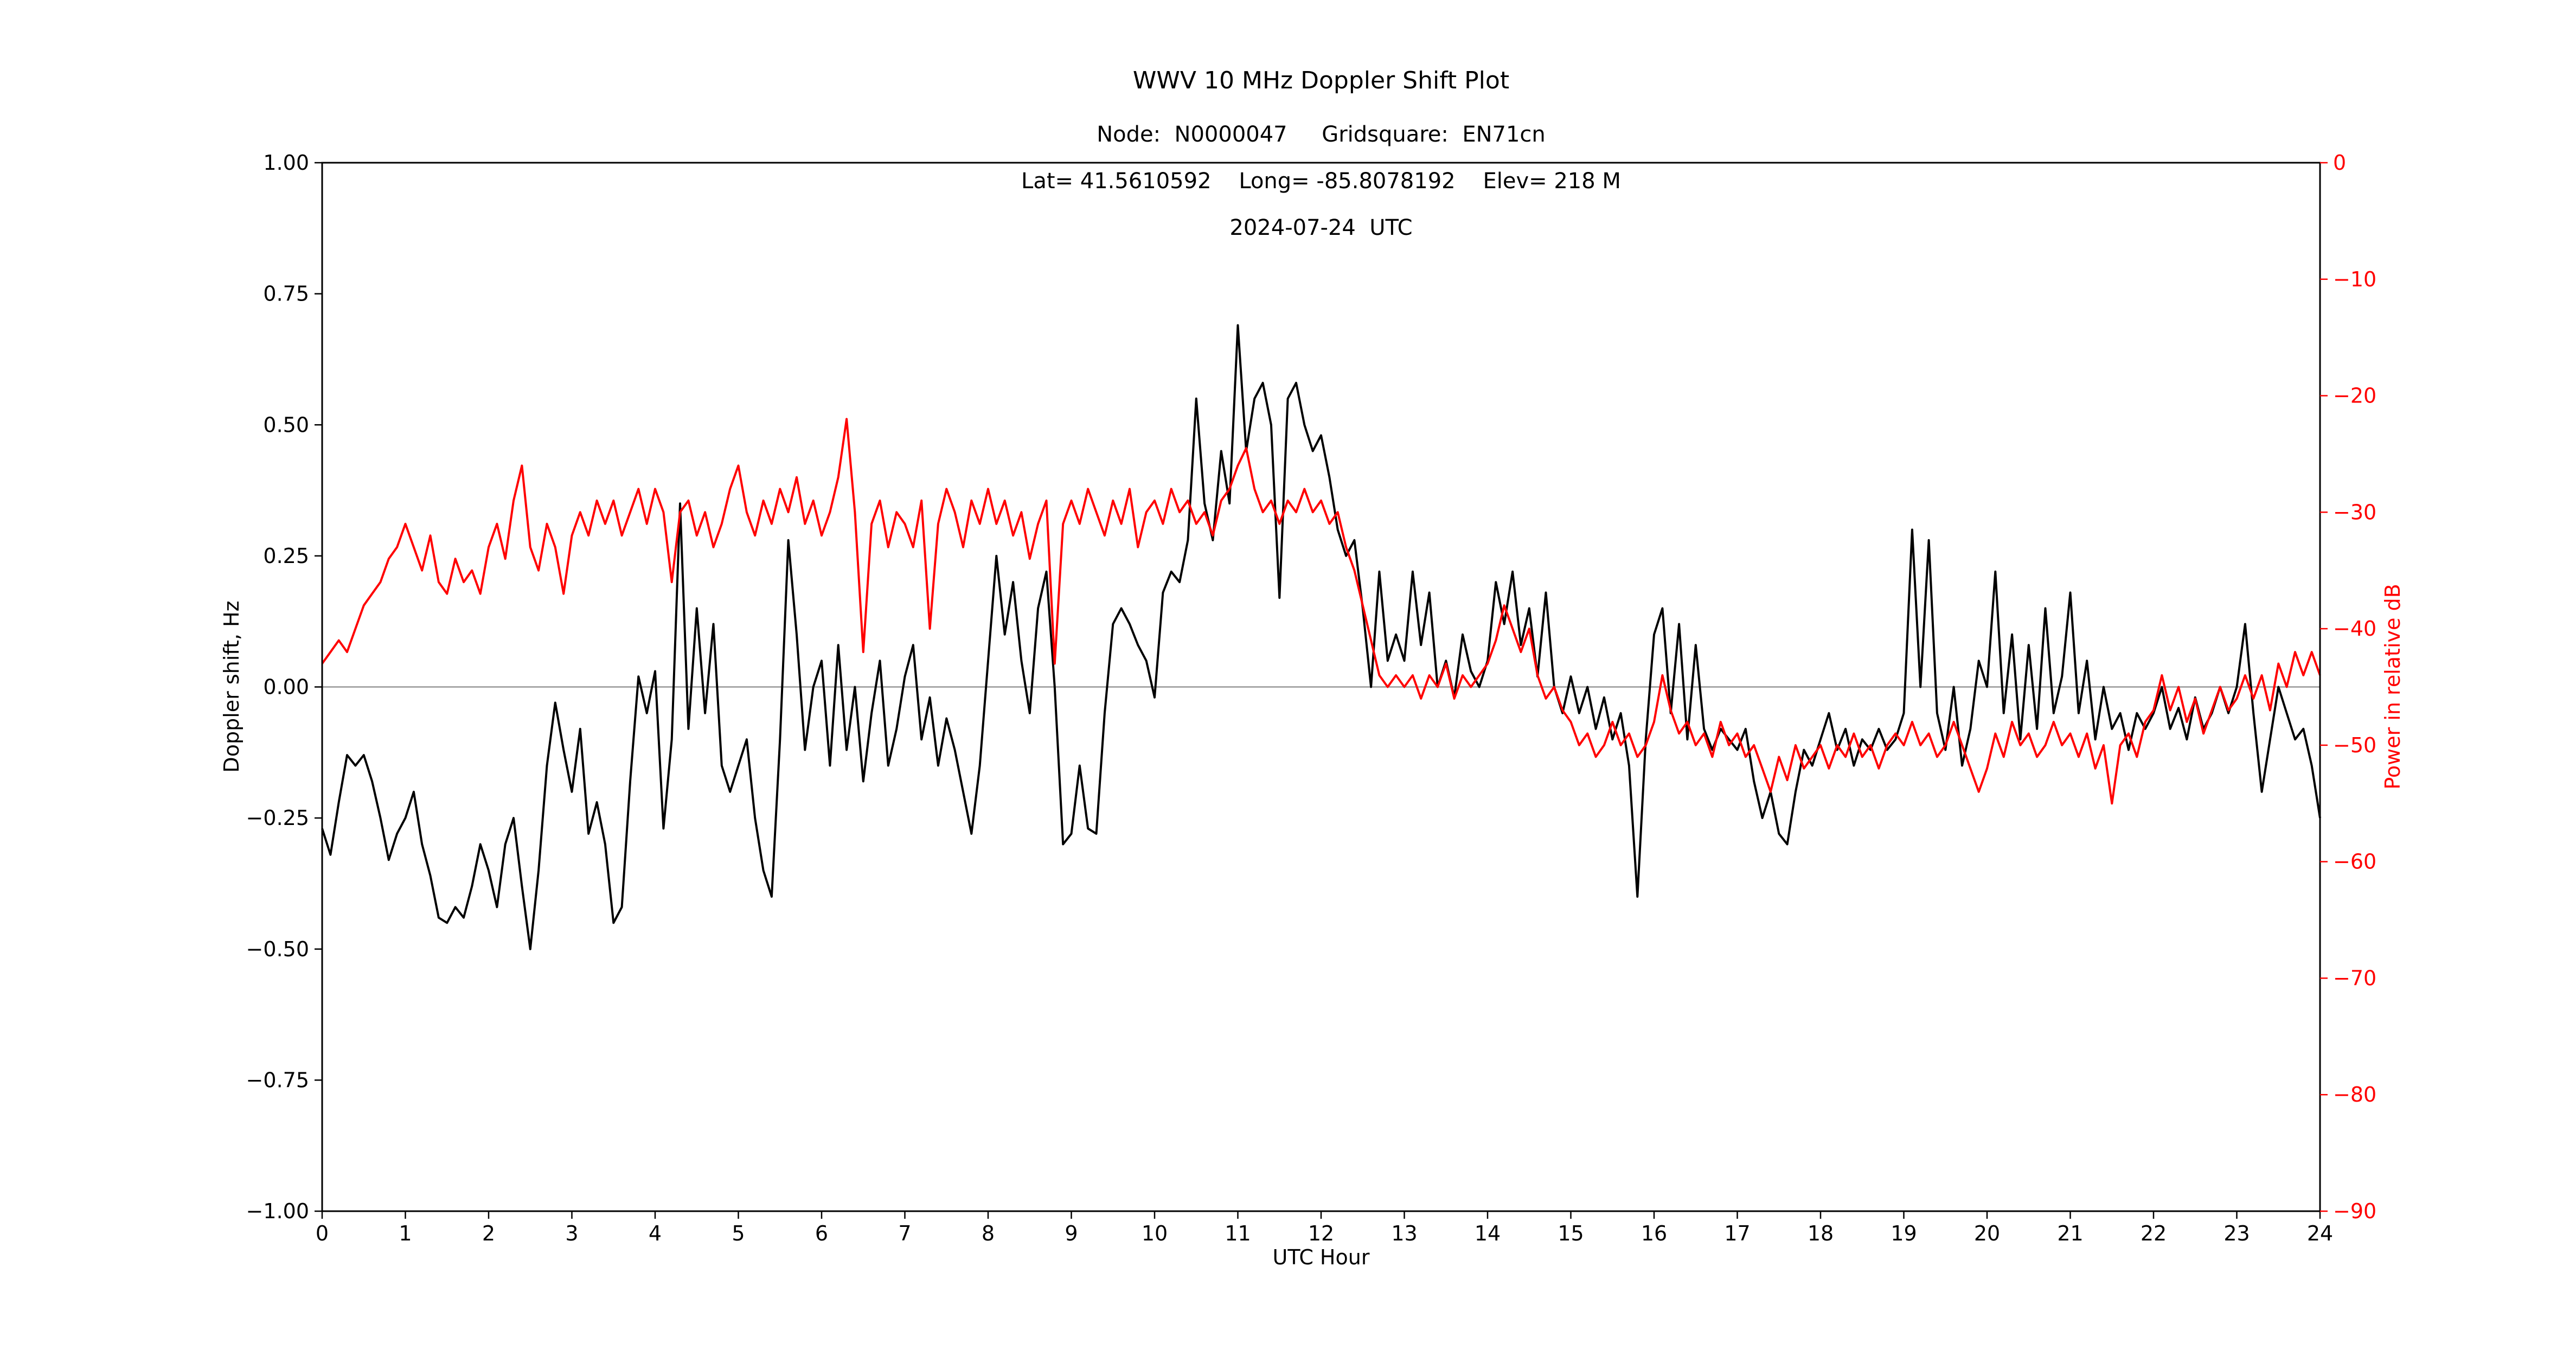 The image size is (2576, 1356). I want to click on right-tick-label: −60, so click(2354, 862).